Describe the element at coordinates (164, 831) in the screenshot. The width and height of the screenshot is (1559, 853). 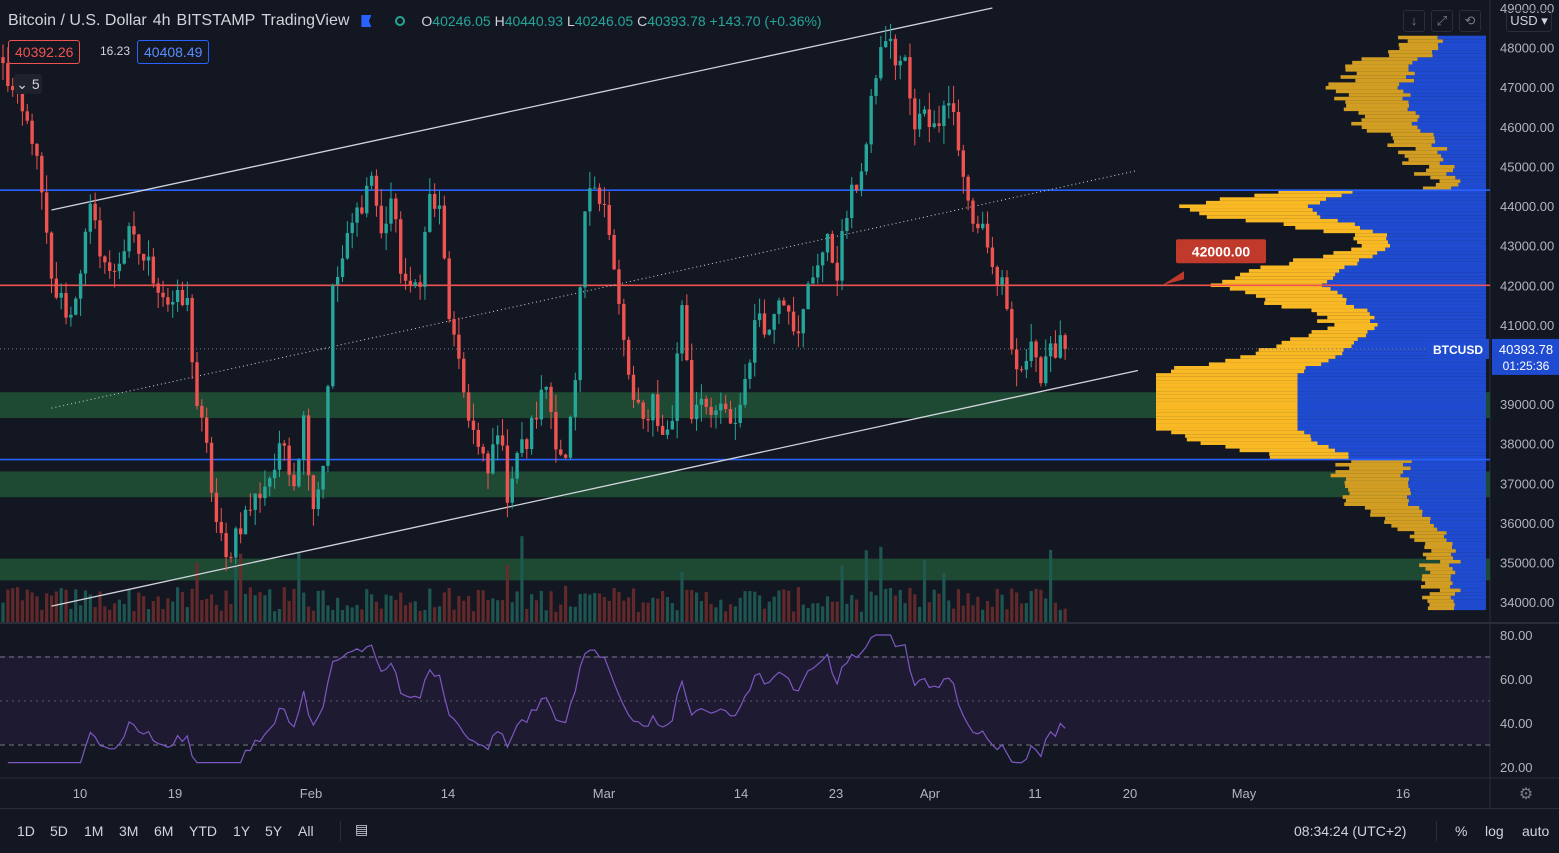
I see `range-6m-button: 6M` at that location.